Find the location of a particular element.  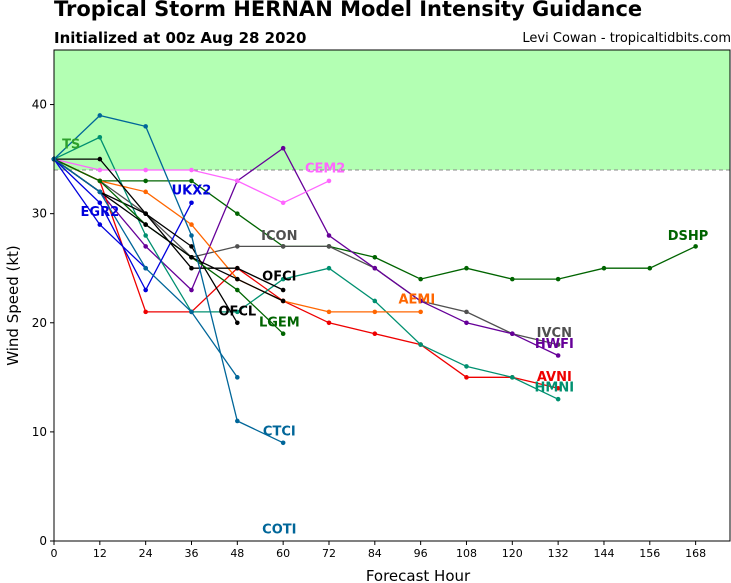

series-label: HMNI is located at coordinates (555, 388).